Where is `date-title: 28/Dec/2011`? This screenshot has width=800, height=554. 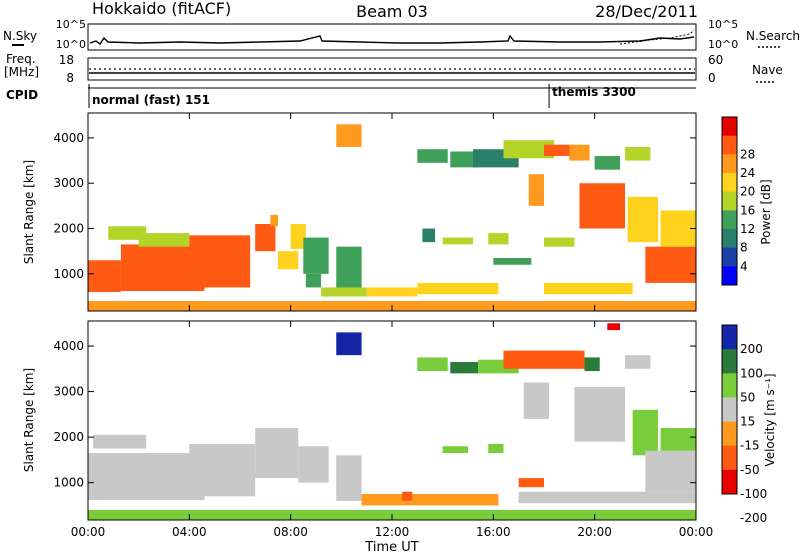 date-title: 28/Dec/2011 is located at coordinates (646, 11).